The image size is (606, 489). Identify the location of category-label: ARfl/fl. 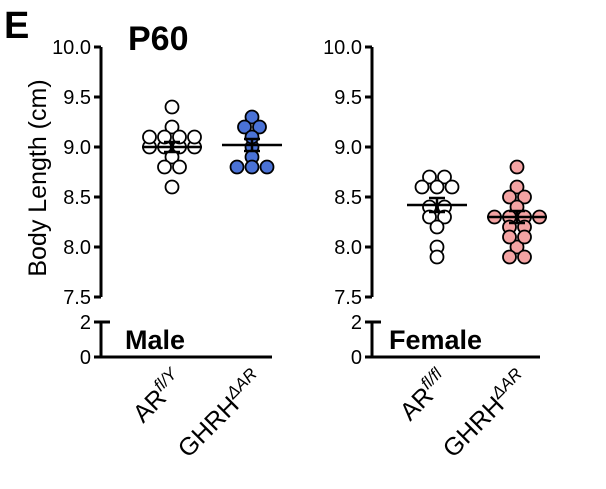
(423, 394).